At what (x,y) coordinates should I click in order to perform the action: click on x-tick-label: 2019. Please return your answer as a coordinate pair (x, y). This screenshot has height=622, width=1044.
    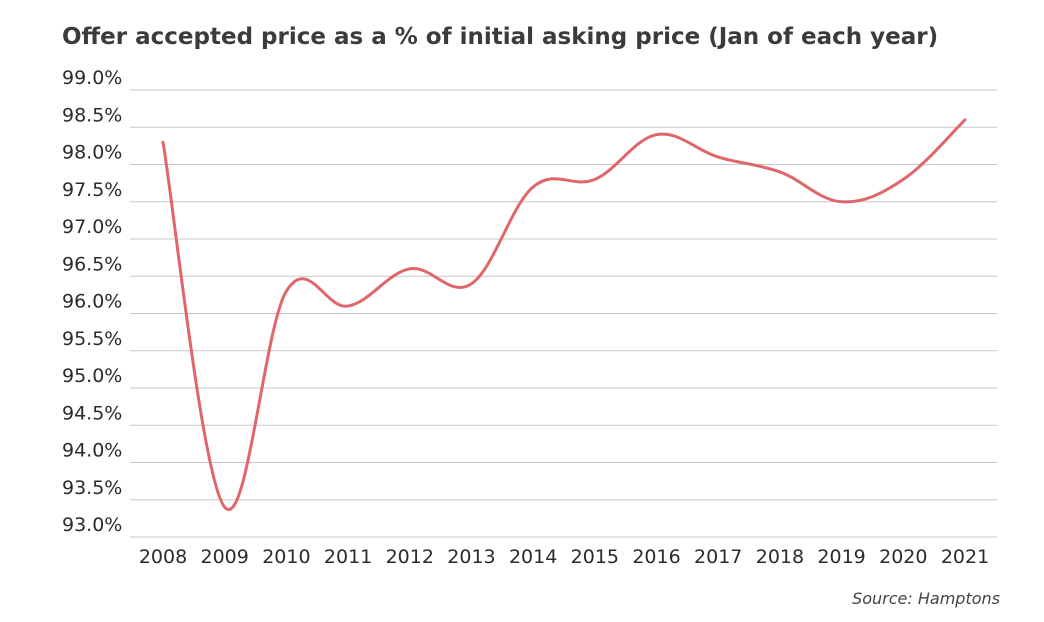
    Looking at the image, I should click on (841, 557).